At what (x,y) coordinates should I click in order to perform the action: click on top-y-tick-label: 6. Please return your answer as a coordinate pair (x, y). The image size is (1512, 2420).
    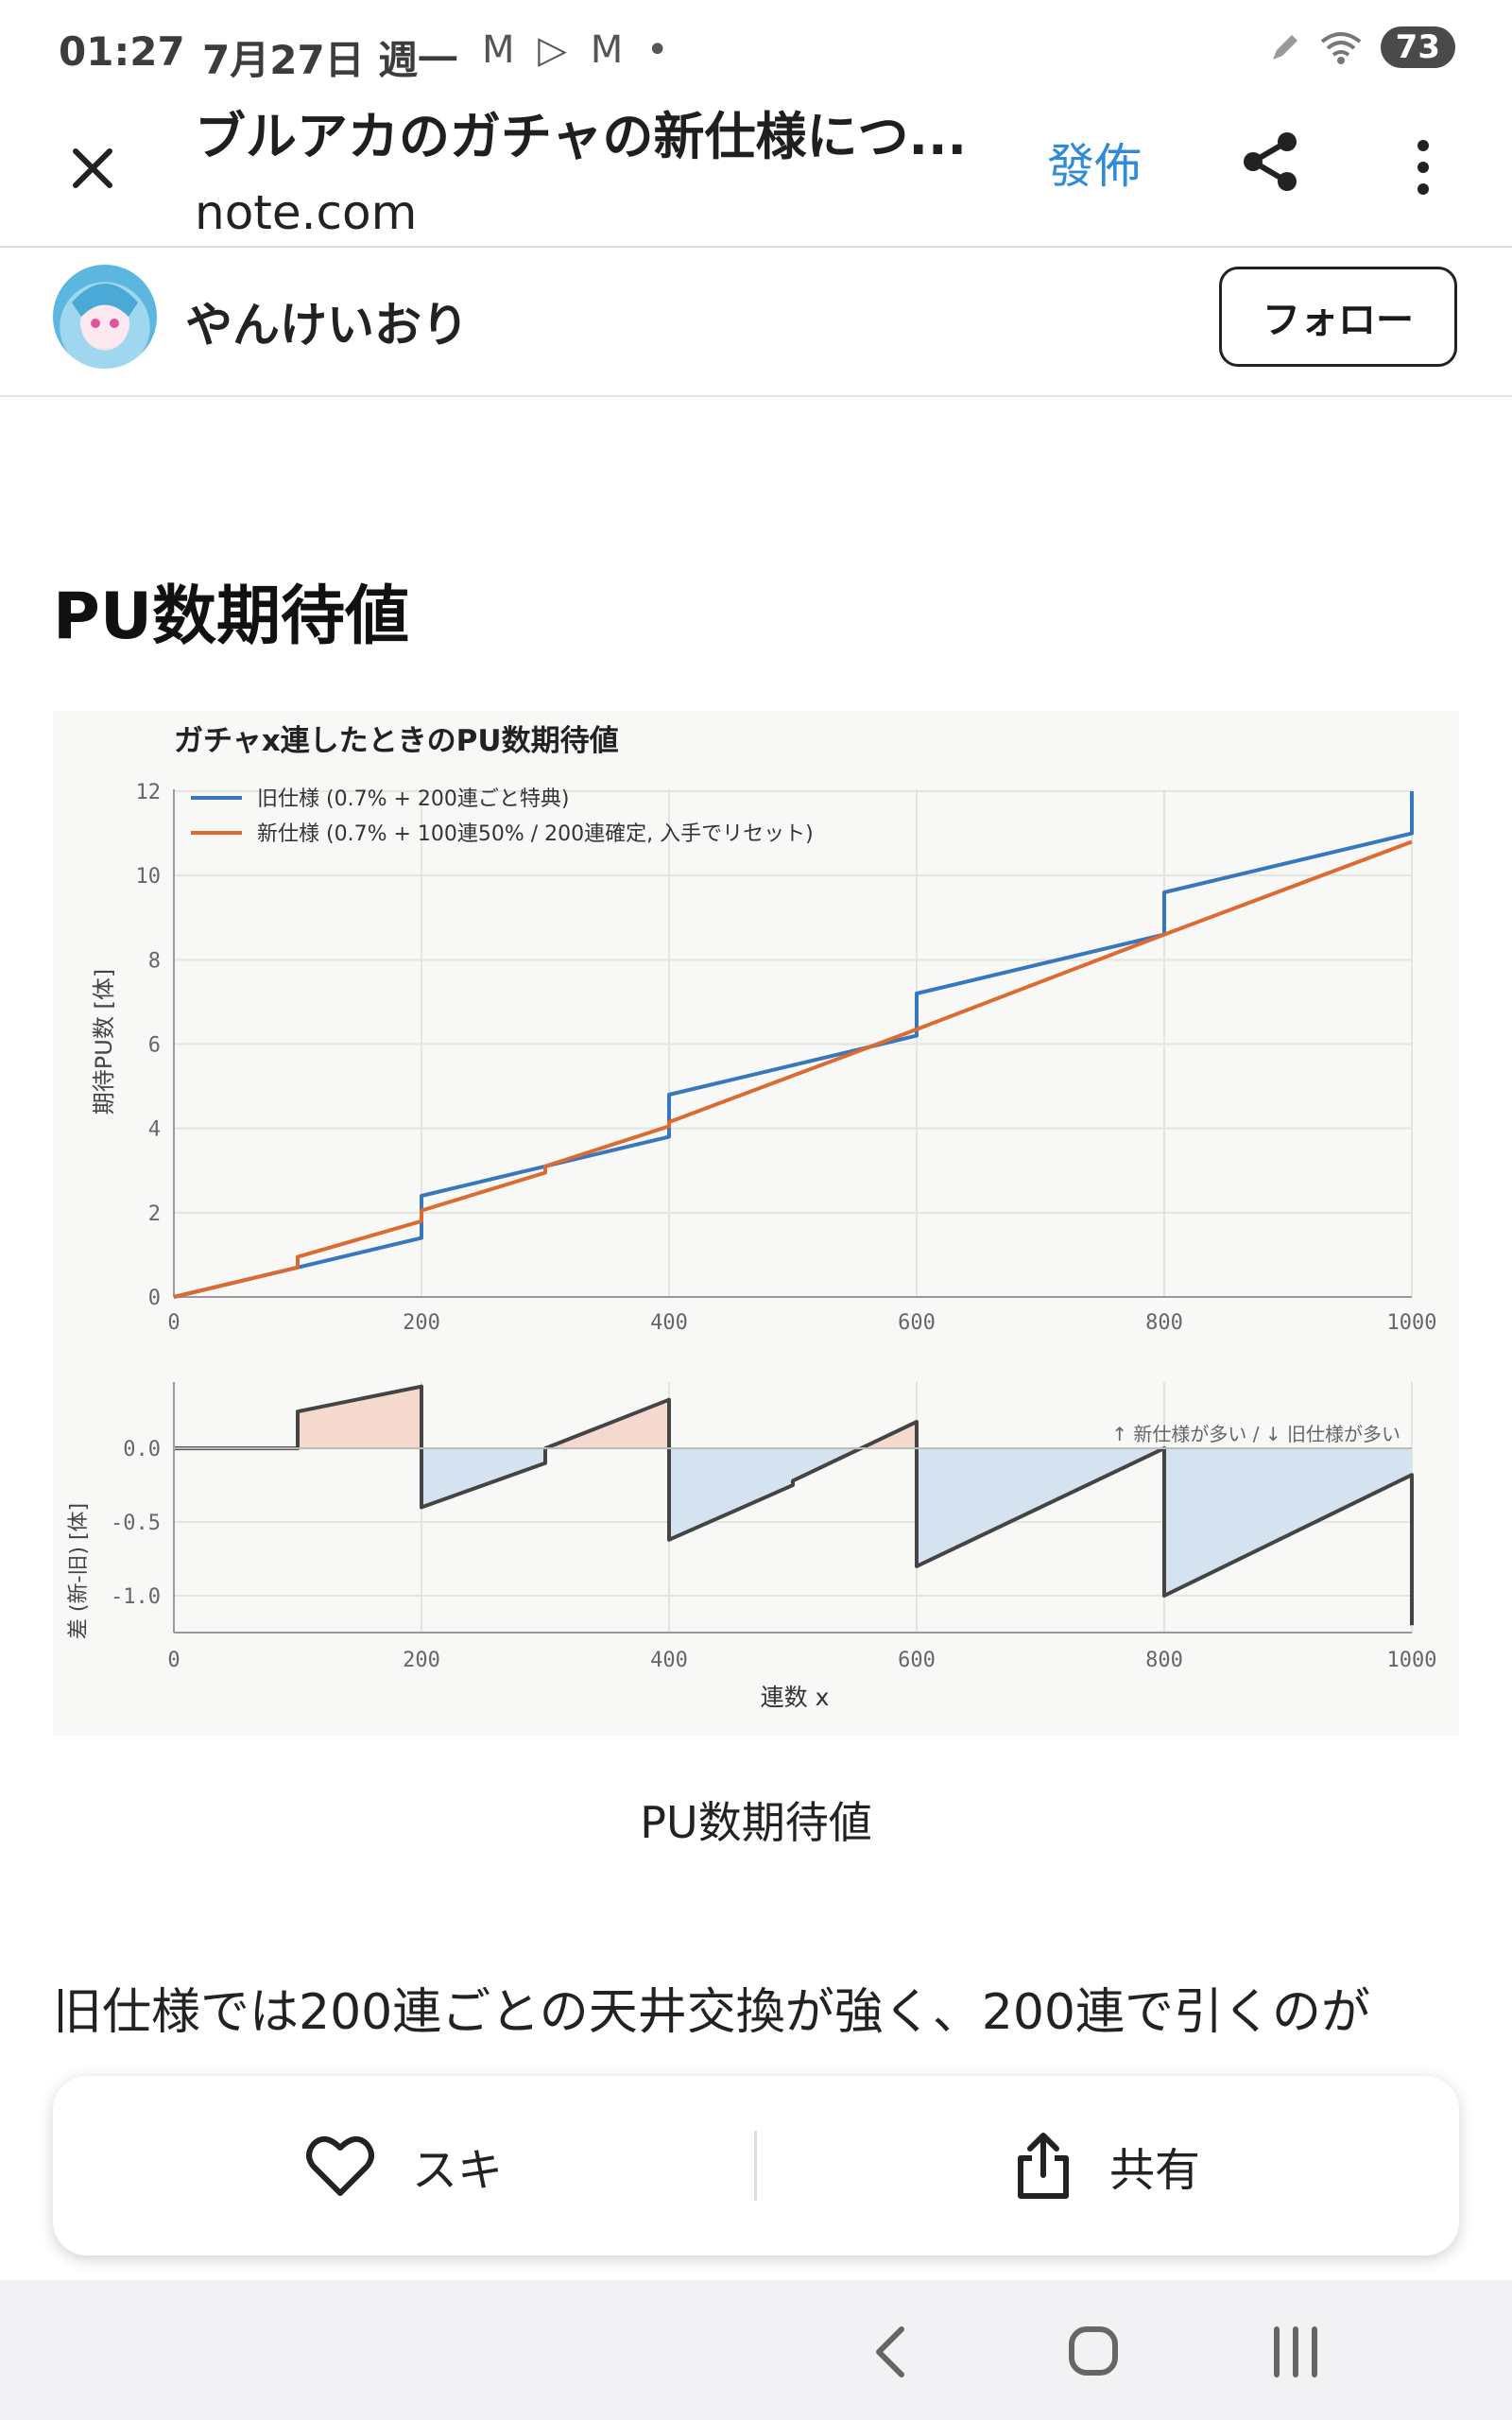
    Looking at the image, I should click on (154, 1046).